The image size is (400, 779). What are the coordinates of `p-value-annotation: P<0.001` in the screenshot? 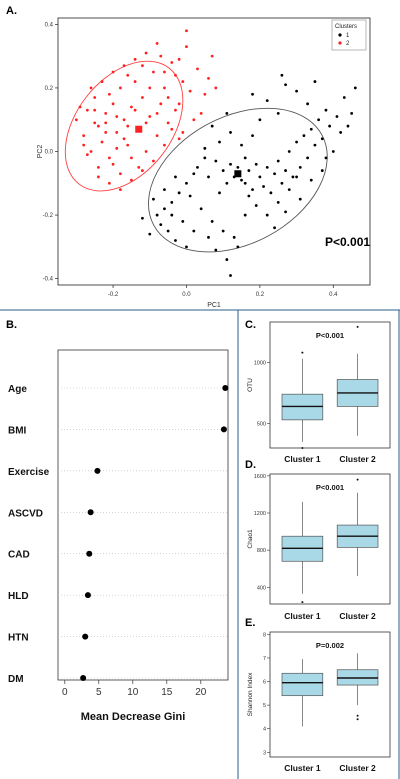 It's located at (330, 335).